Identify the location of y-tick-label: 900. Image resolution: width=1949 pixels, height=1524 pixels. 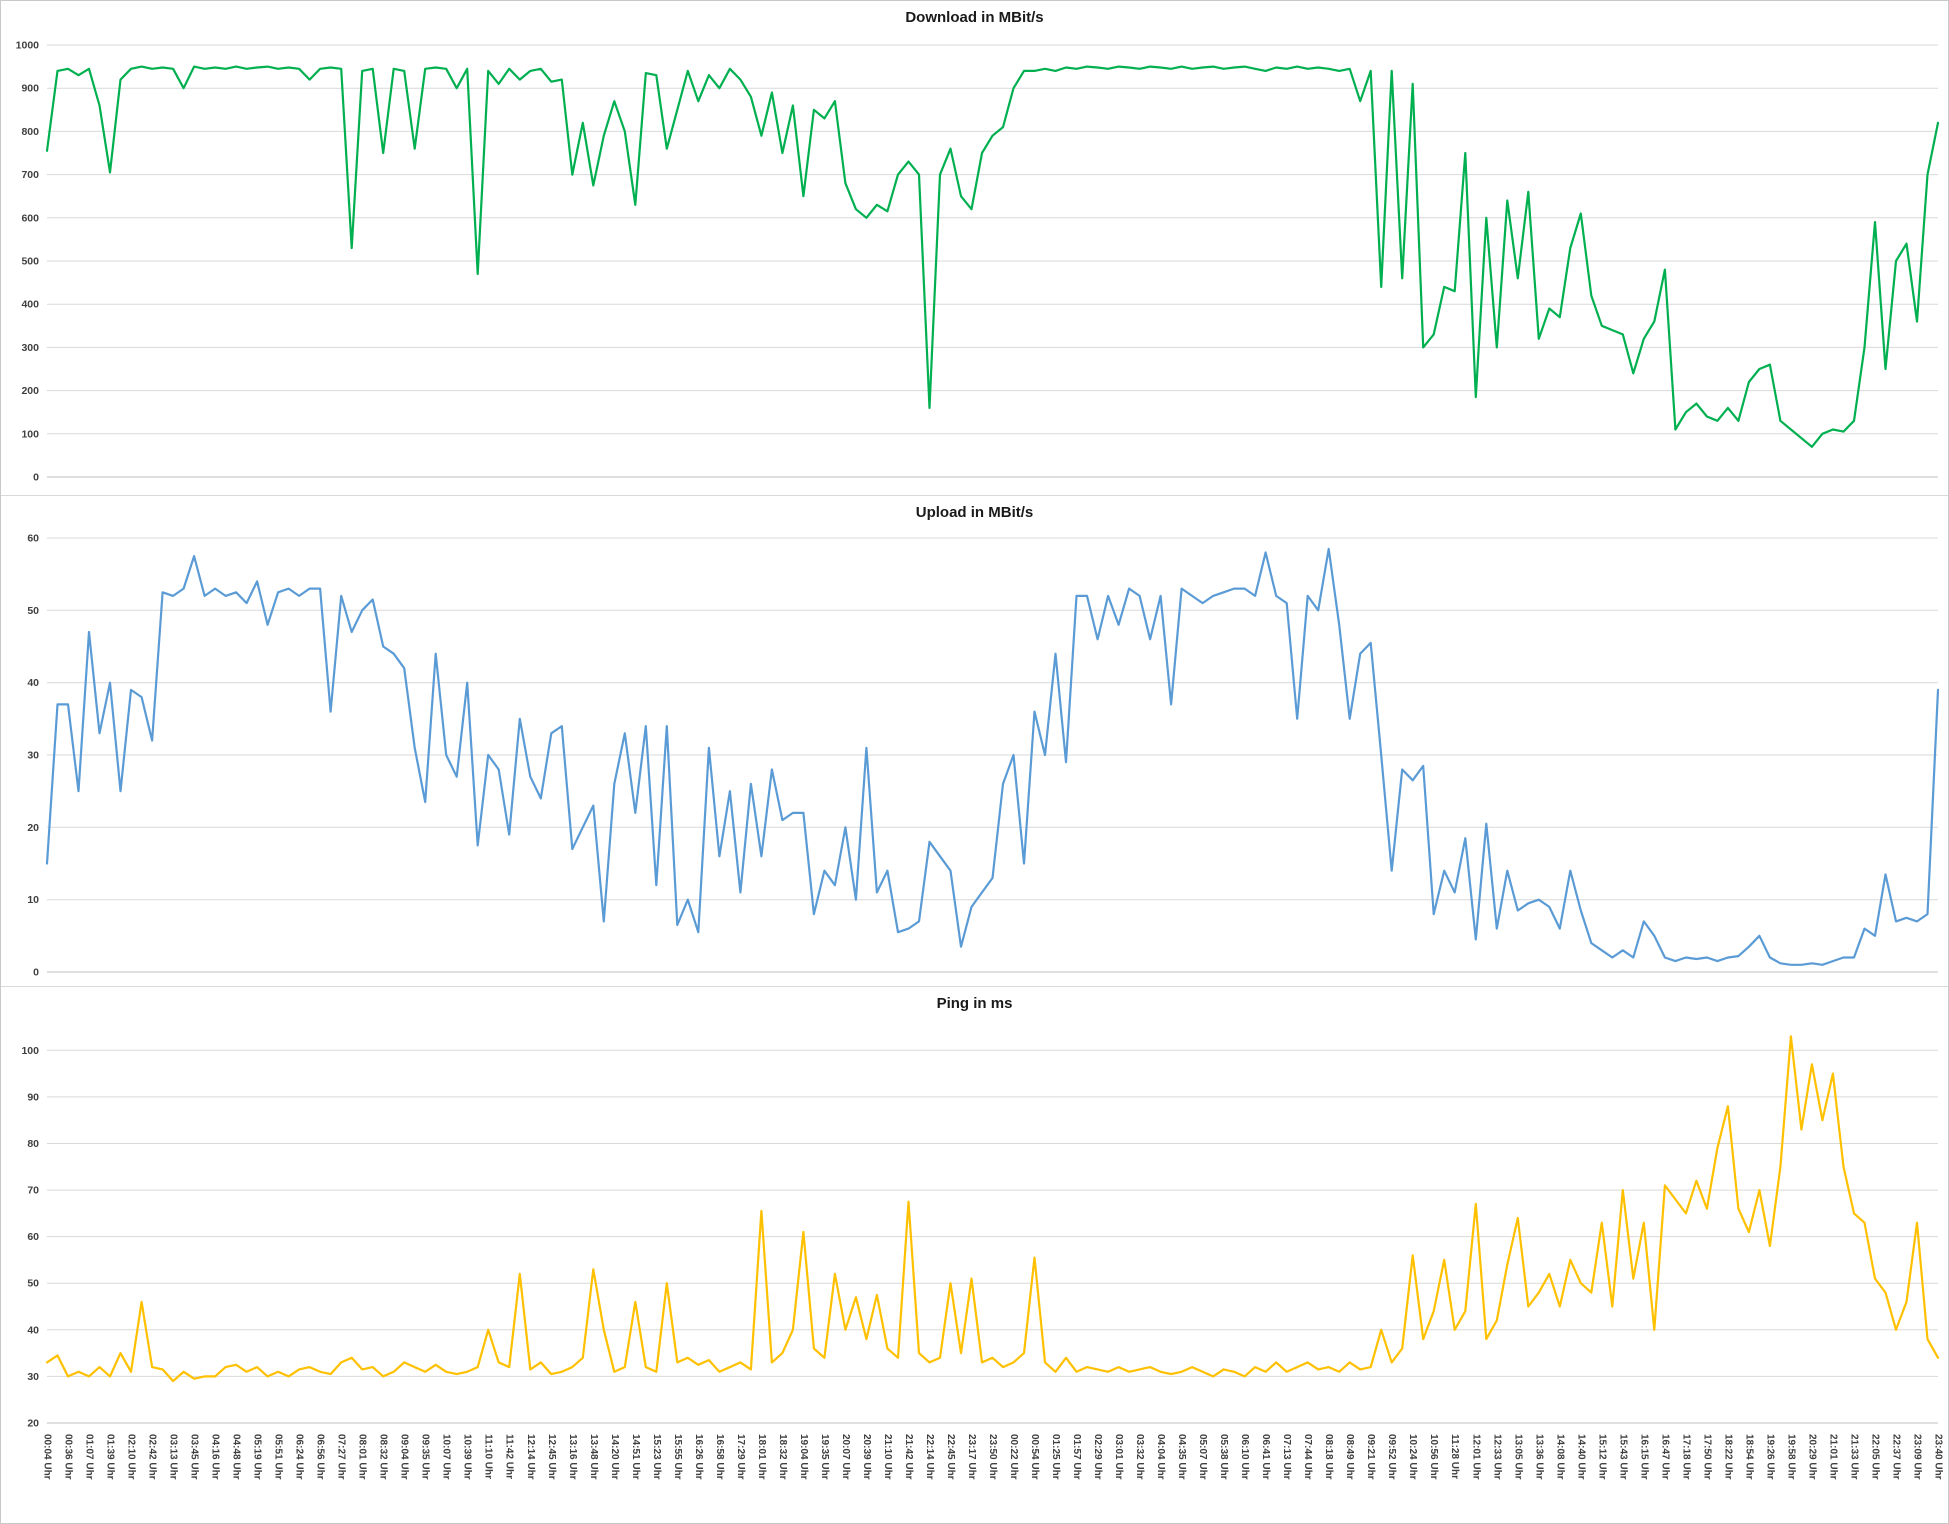
(30, 89).